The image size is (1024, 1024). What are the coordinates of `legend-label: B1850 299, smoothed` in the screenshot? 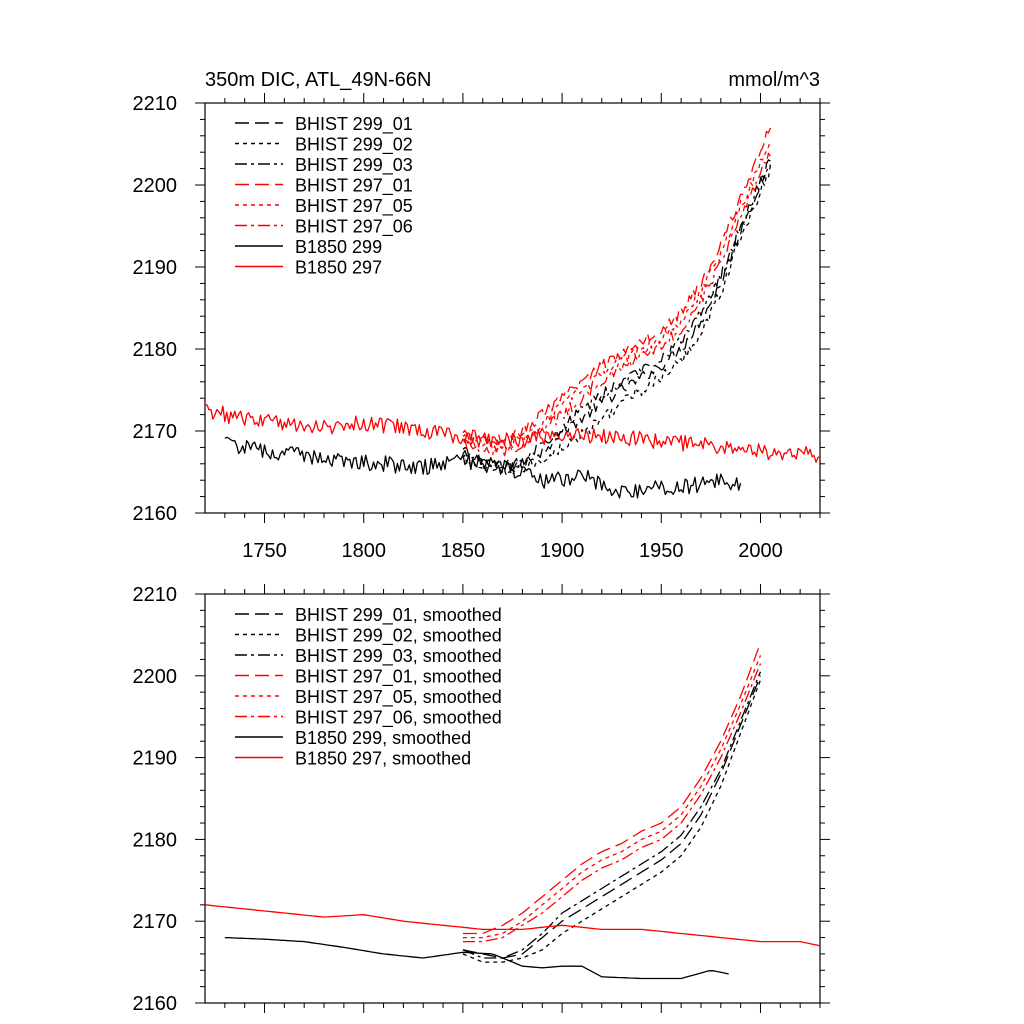 It's located at (383, 738).